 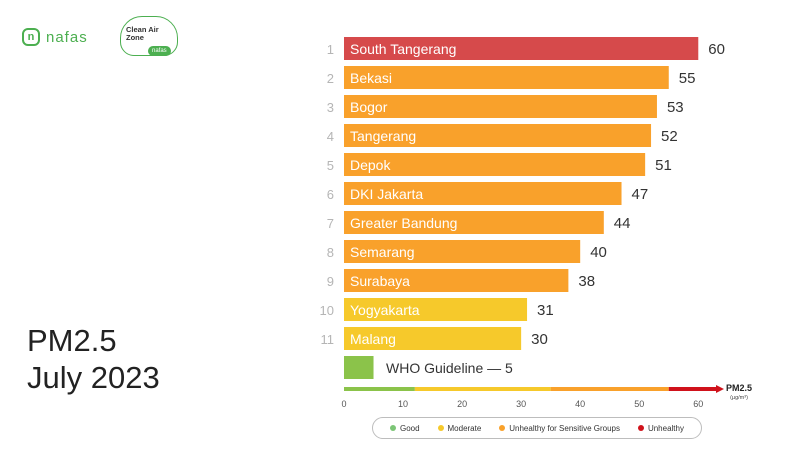 I want to click on category-label: Bogor, so click(x=369, y=107).